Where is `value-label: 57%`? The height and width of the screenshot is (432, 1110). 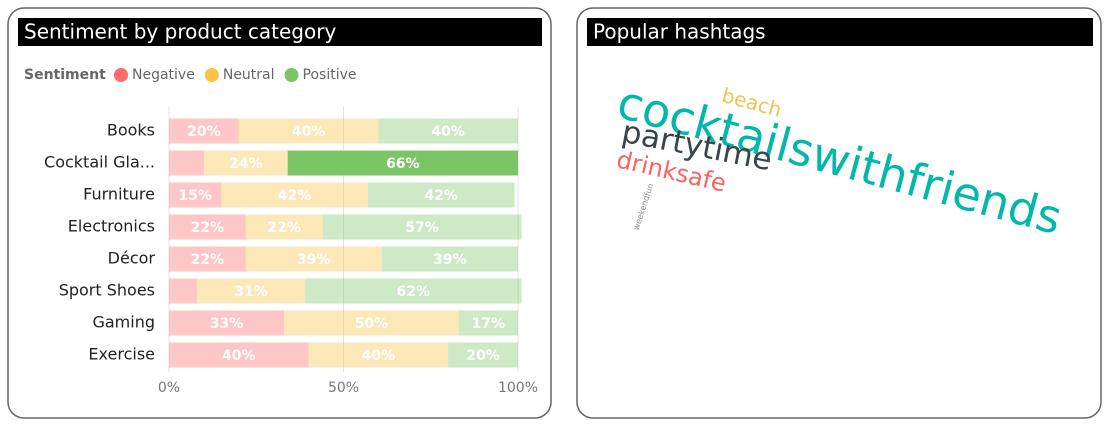 value-label: 57% is located at coordinates (422, 228).